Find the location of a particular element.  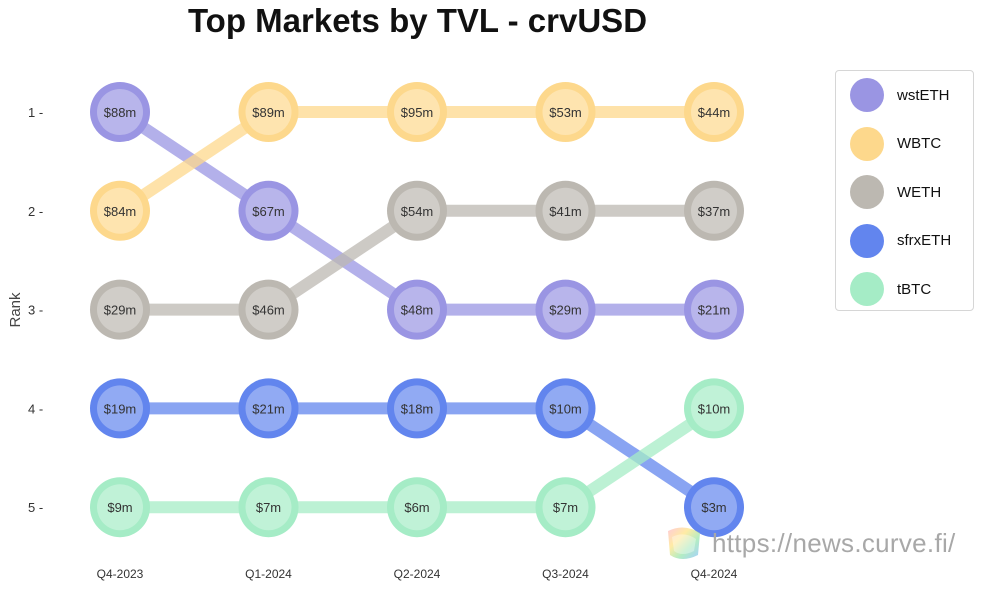

x-tick-label: Q3-2024 is located at coordinates (565, 574).